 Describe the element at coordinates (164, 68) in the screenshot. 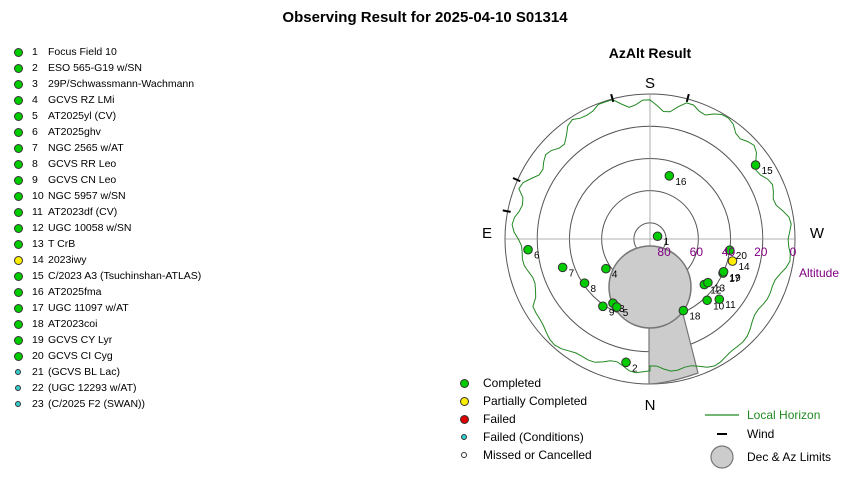

I see `target-row: 2 ESO 565-G19 w/SN` at that location.